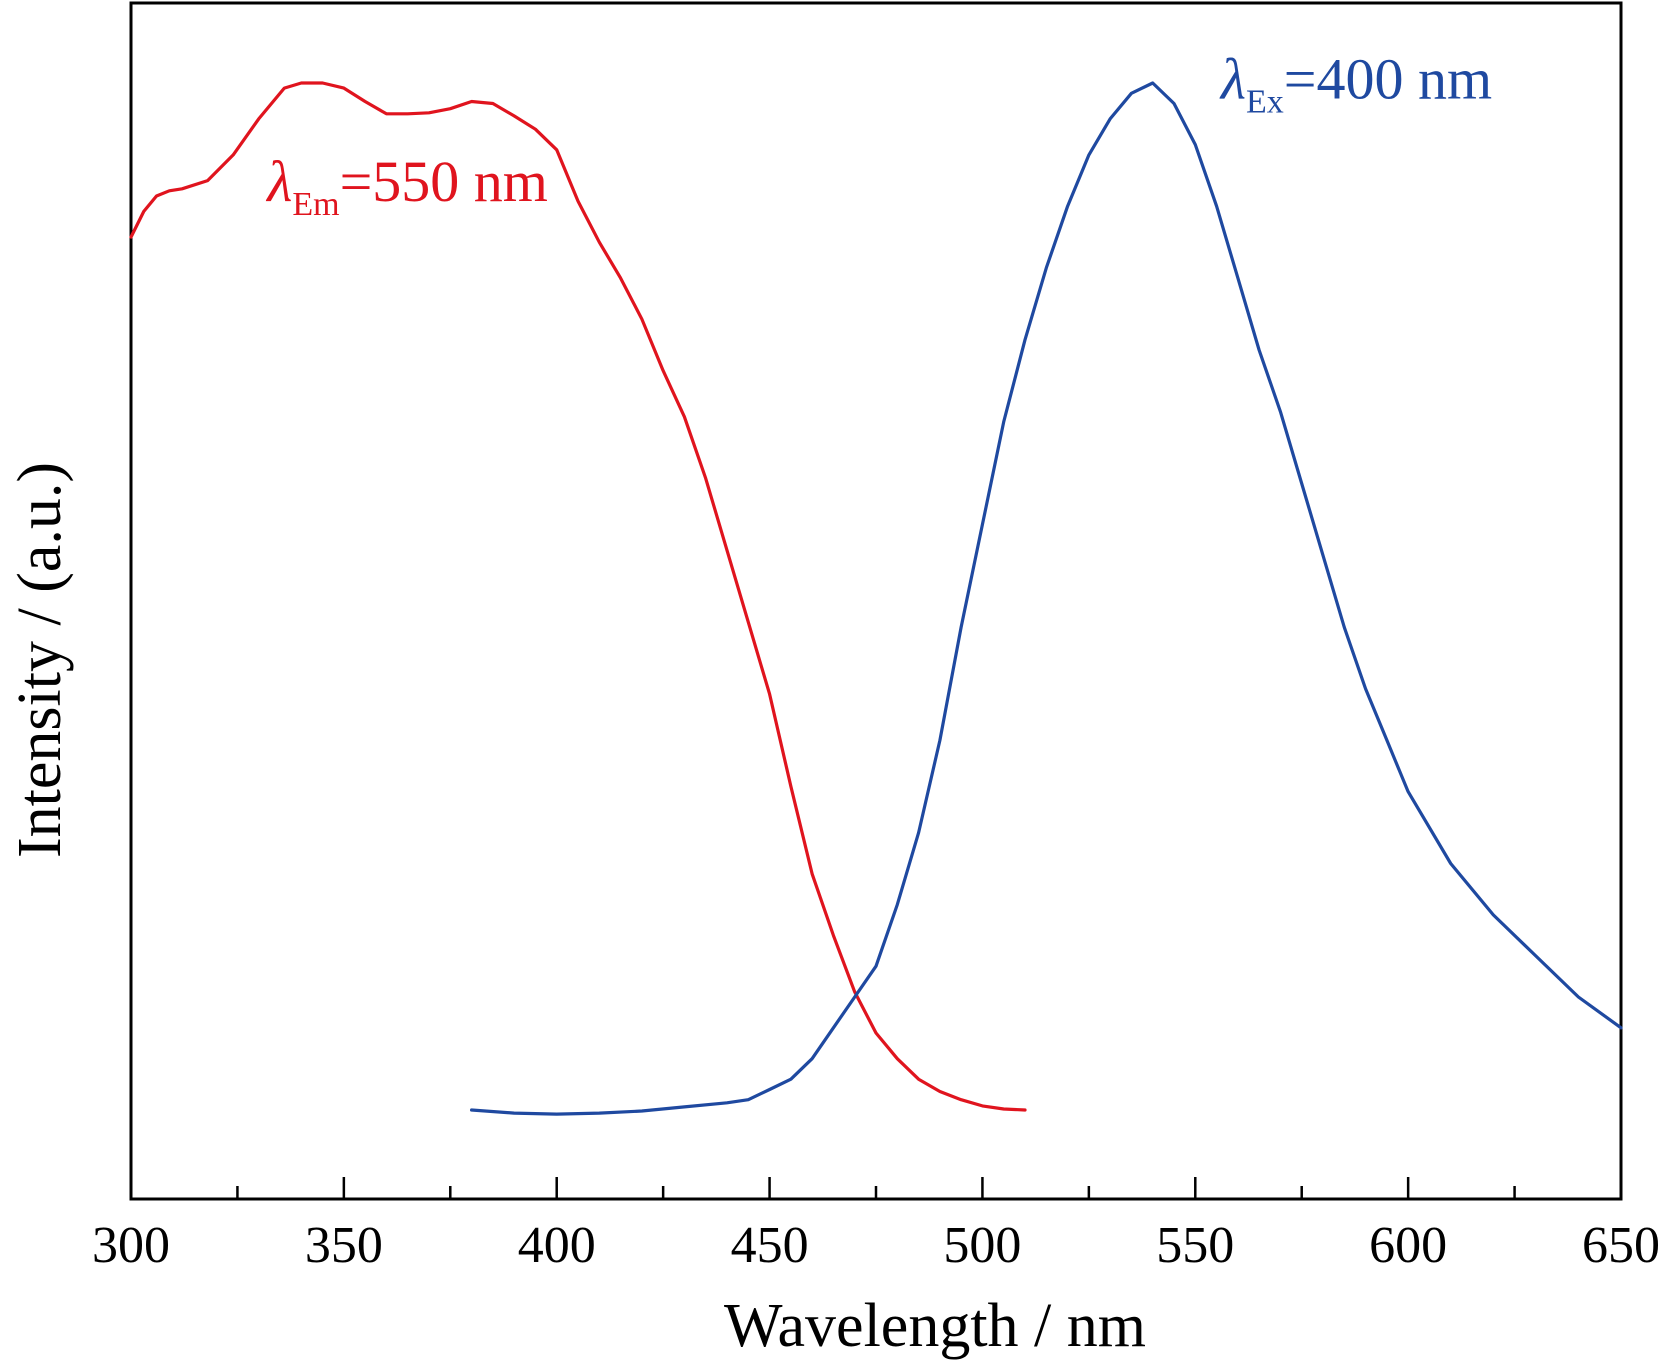  Describe the element at coordinates (1408, 1245) in the screenshot. I see `x-tick-label: 600` at that location.